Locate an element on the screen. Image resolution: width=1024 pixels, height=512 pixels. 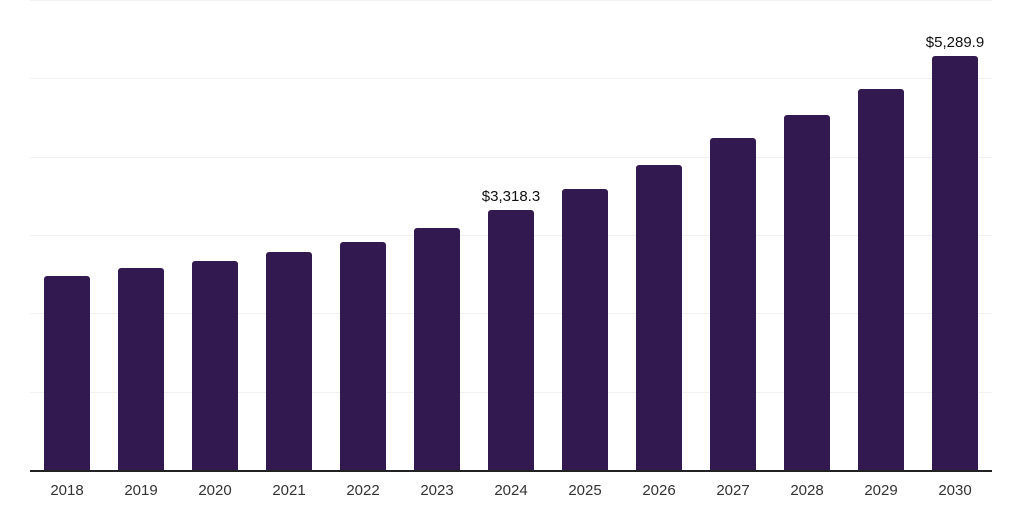
bar-2030 is located at coordinates (955, 262).